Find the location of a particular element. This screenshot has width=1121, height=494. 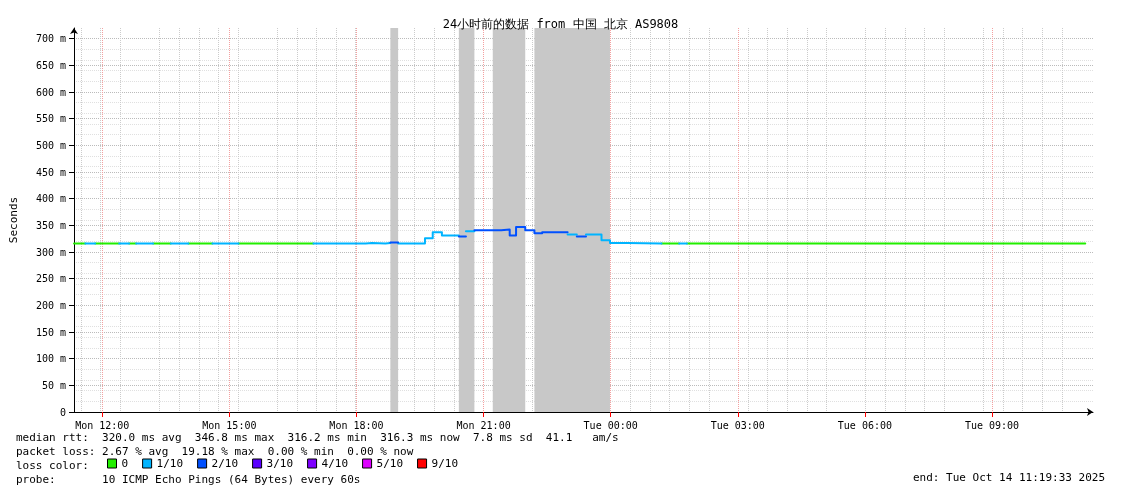

y-tick-label: 0 is located at coordinates (62, 412).